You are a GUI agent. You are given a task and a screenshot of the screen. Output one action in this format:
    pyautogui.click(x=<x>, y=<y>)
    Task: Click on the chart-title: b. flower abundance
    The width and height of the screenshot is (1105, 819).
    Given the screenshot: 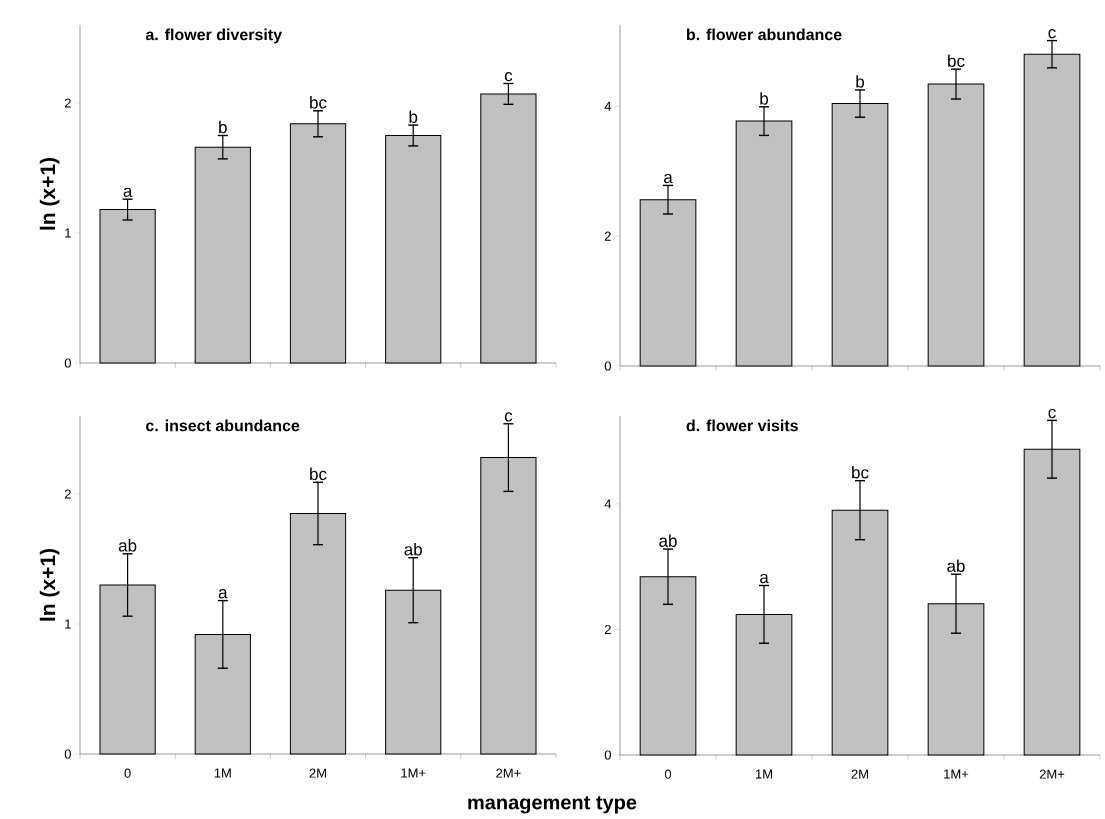 What is the action you would take?
    pyautogui.click(x=764, y=34)
    